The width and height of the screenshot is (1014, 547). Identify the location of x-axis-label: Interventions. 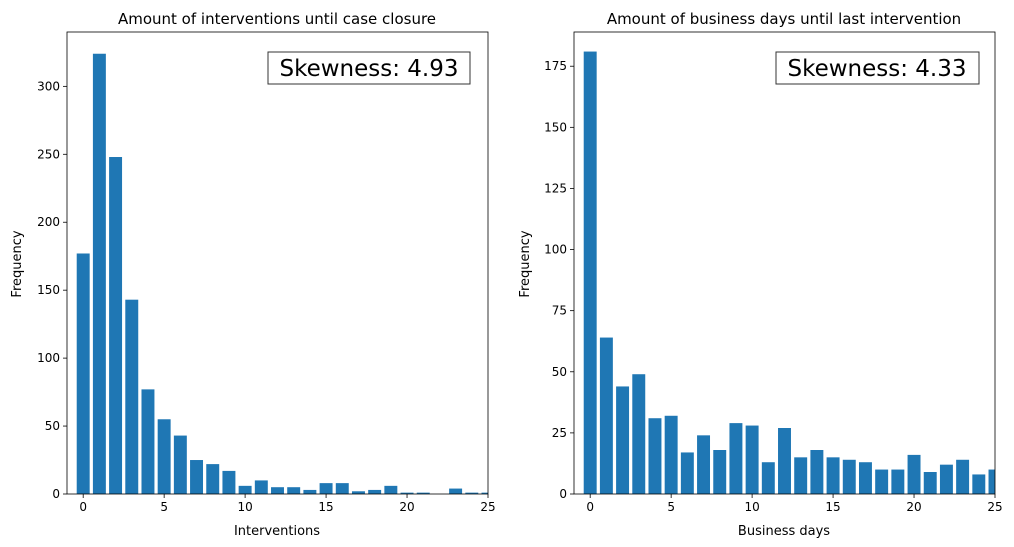
(277, 531).